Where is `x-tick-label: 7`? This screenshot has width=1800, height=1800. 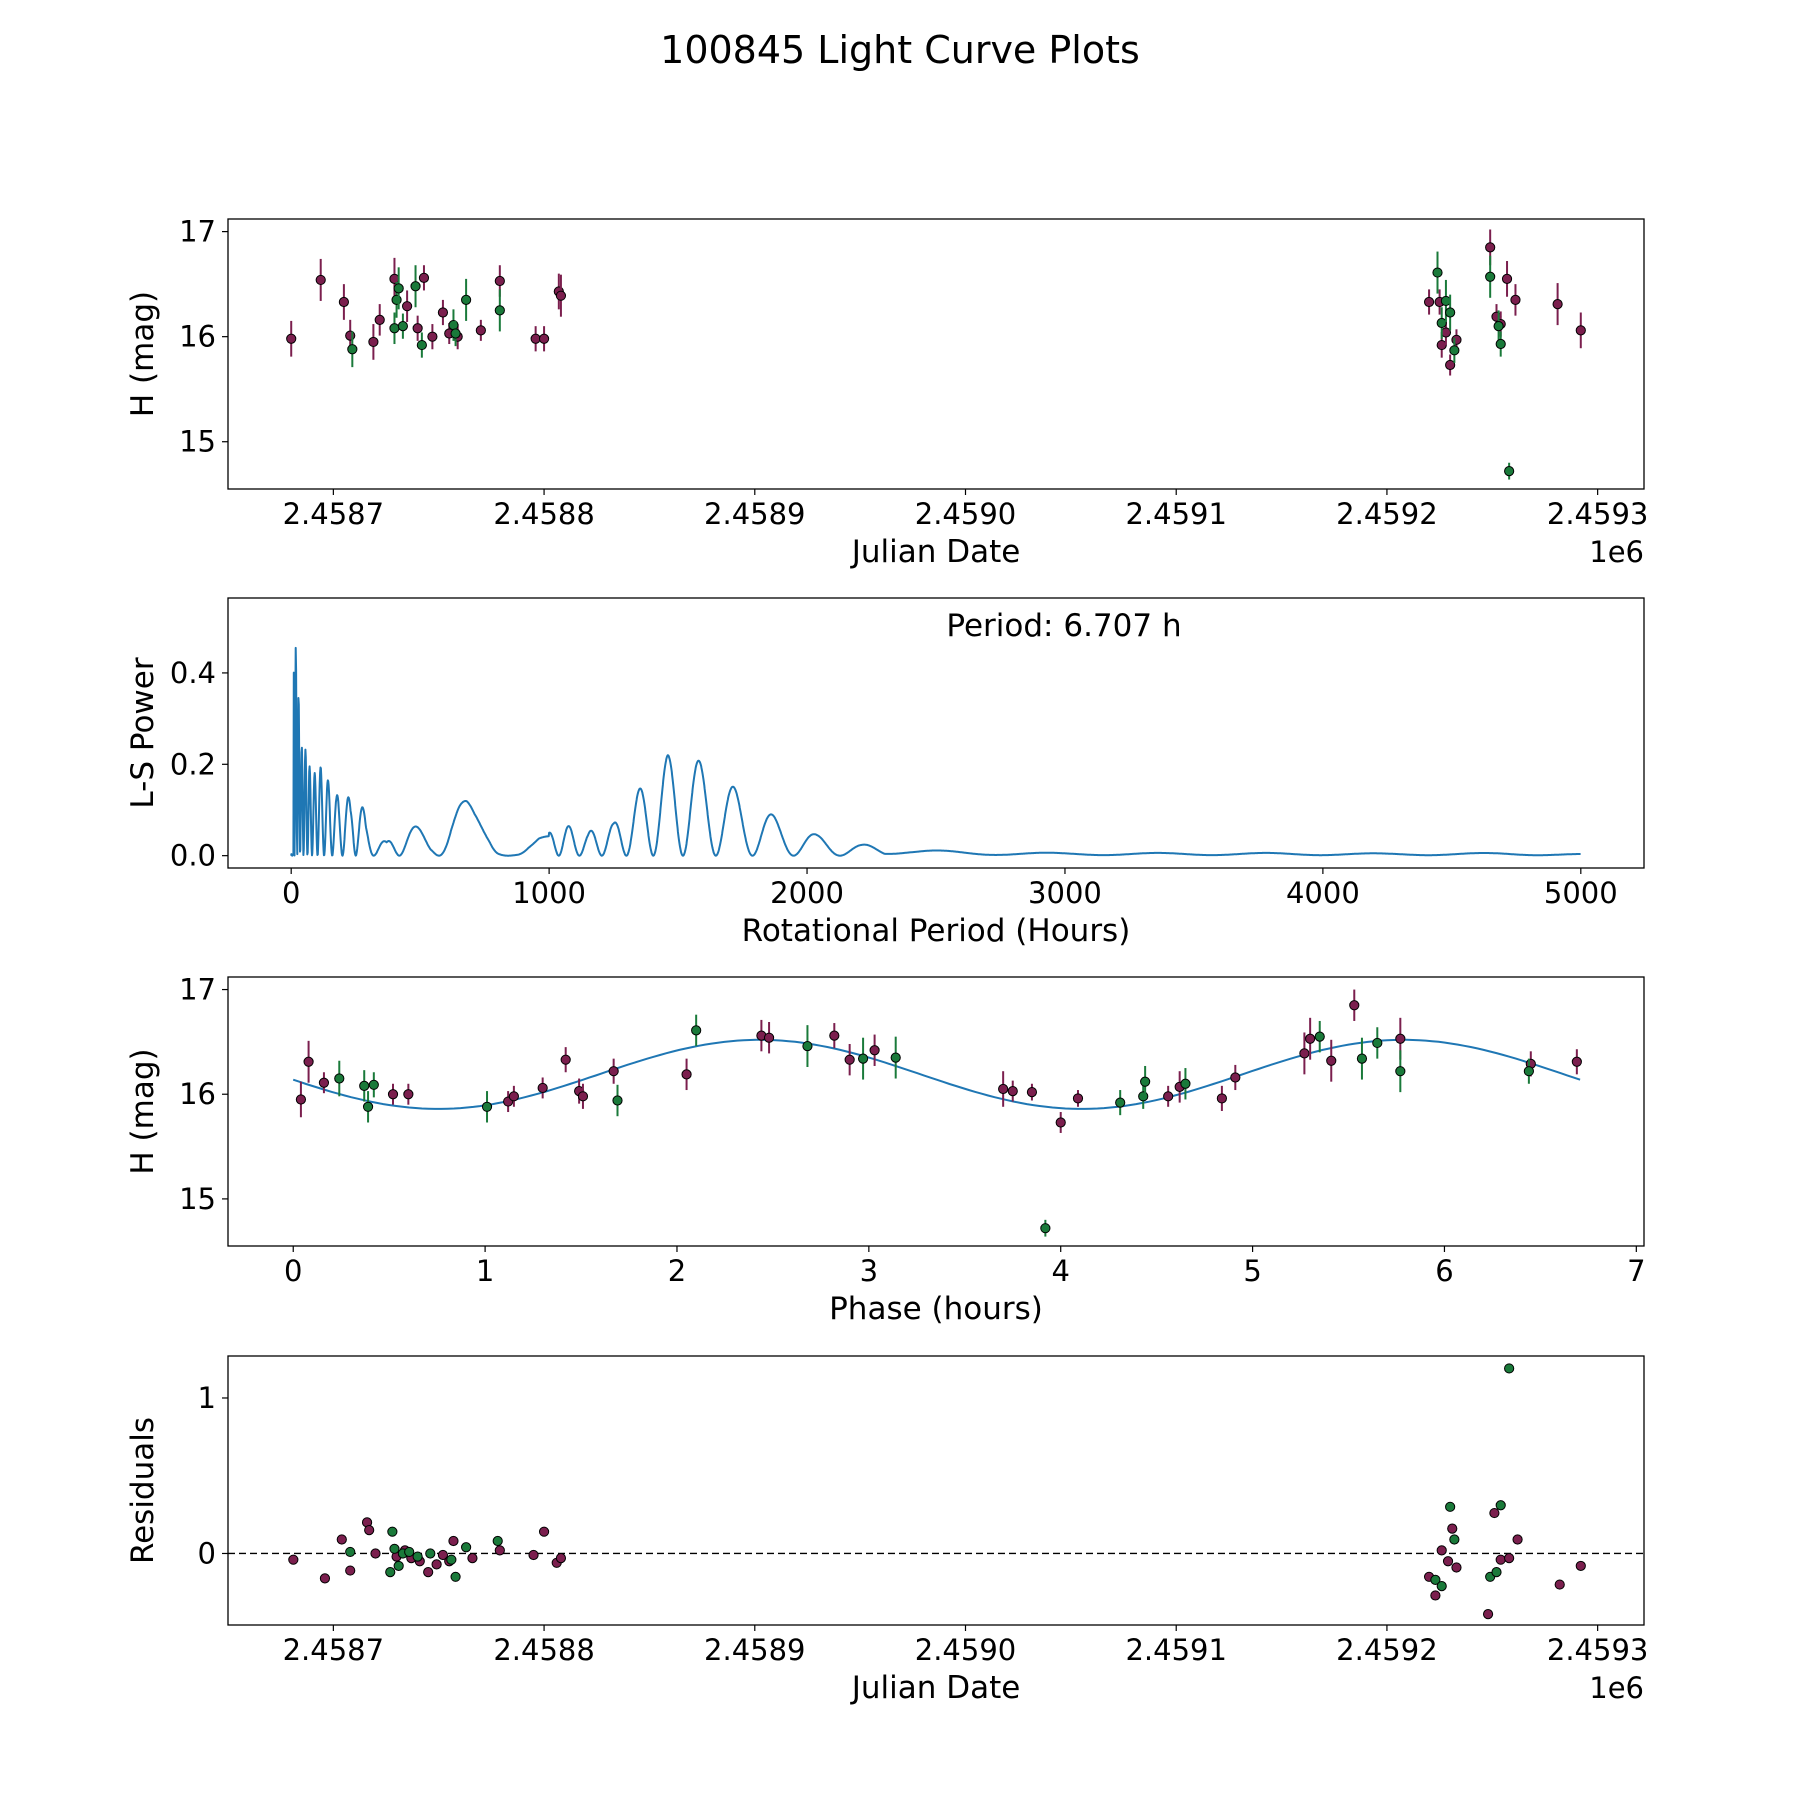
x-tick-label: 7 is located at coordinates (1636, 1271).